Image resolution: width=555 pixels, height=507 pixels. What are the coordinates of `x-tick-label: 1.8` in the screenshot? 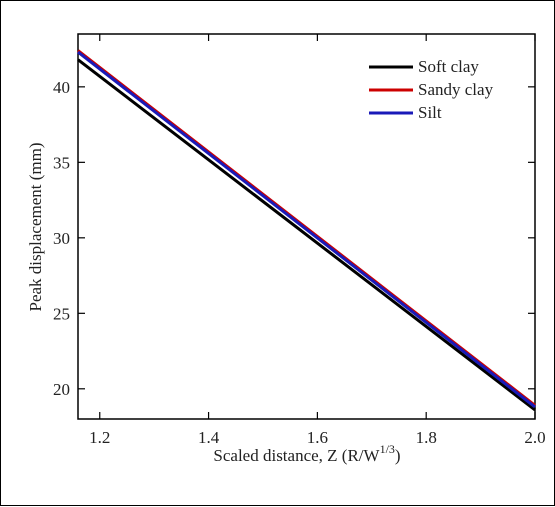 It's located at (426, 437).